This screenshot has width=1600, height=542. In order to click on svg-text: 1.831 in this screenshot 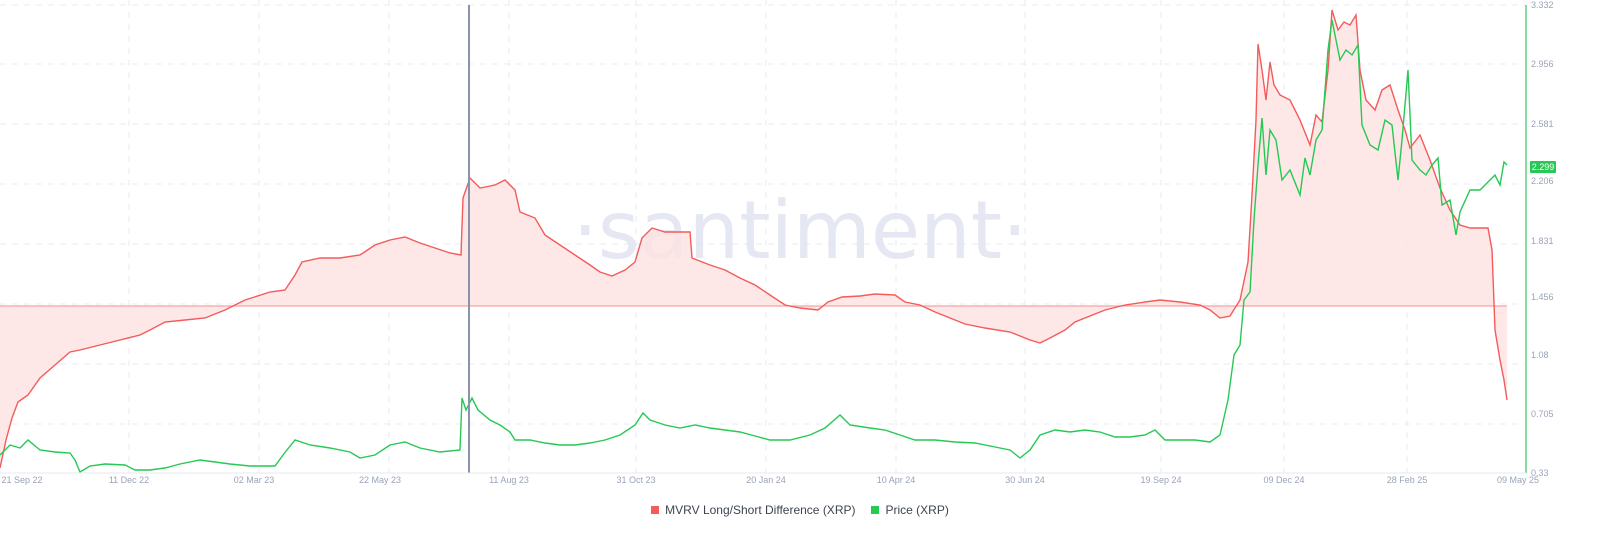, I will do `click(1542, 241)`.